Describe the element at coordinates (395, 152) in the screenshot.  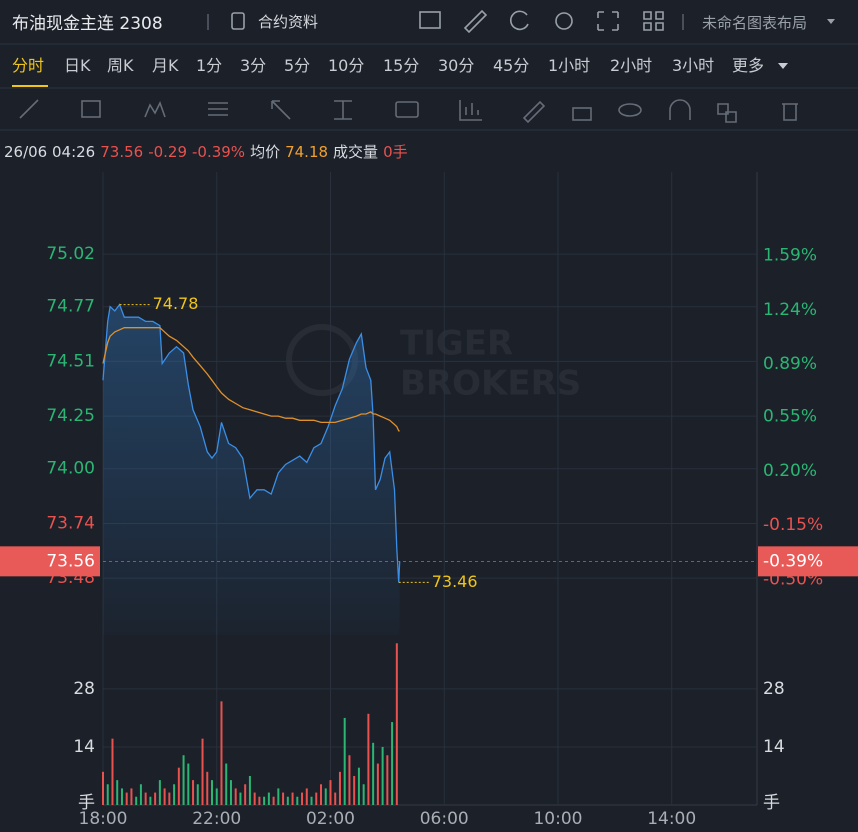
I see `info-volume: 0手` at that location.